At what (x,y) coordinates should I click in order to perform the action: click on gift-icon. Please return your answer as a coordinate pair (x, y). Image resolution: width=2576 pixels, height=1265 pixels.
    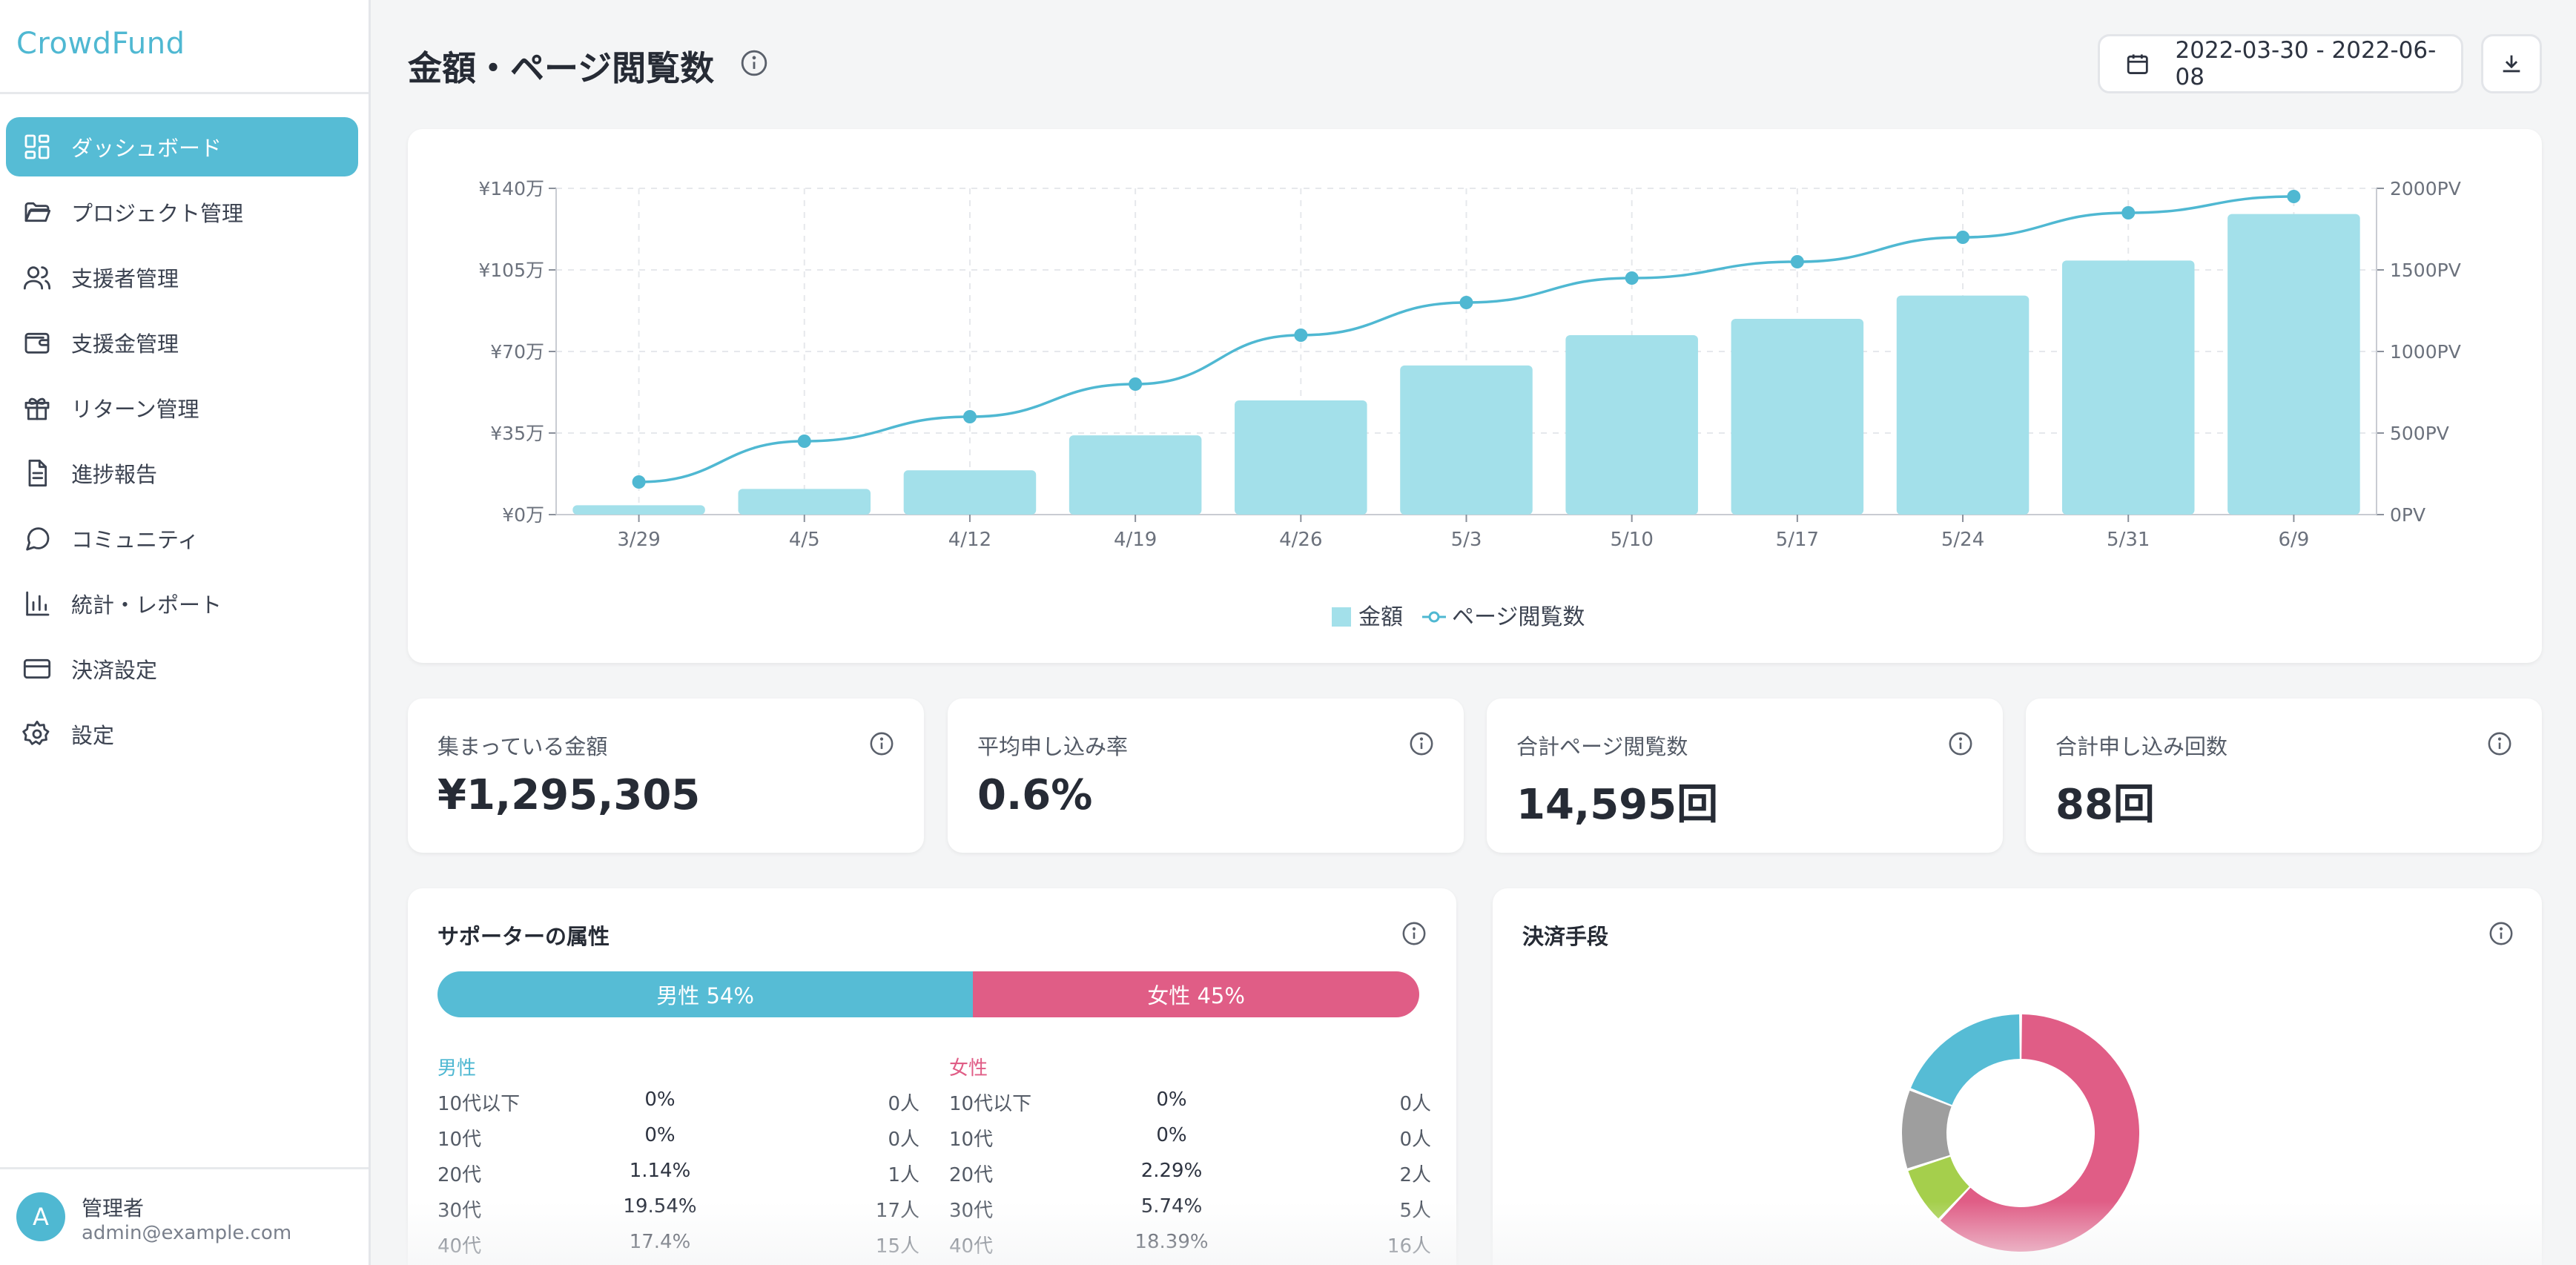
    Looking at the image, I should click on (37, 408).